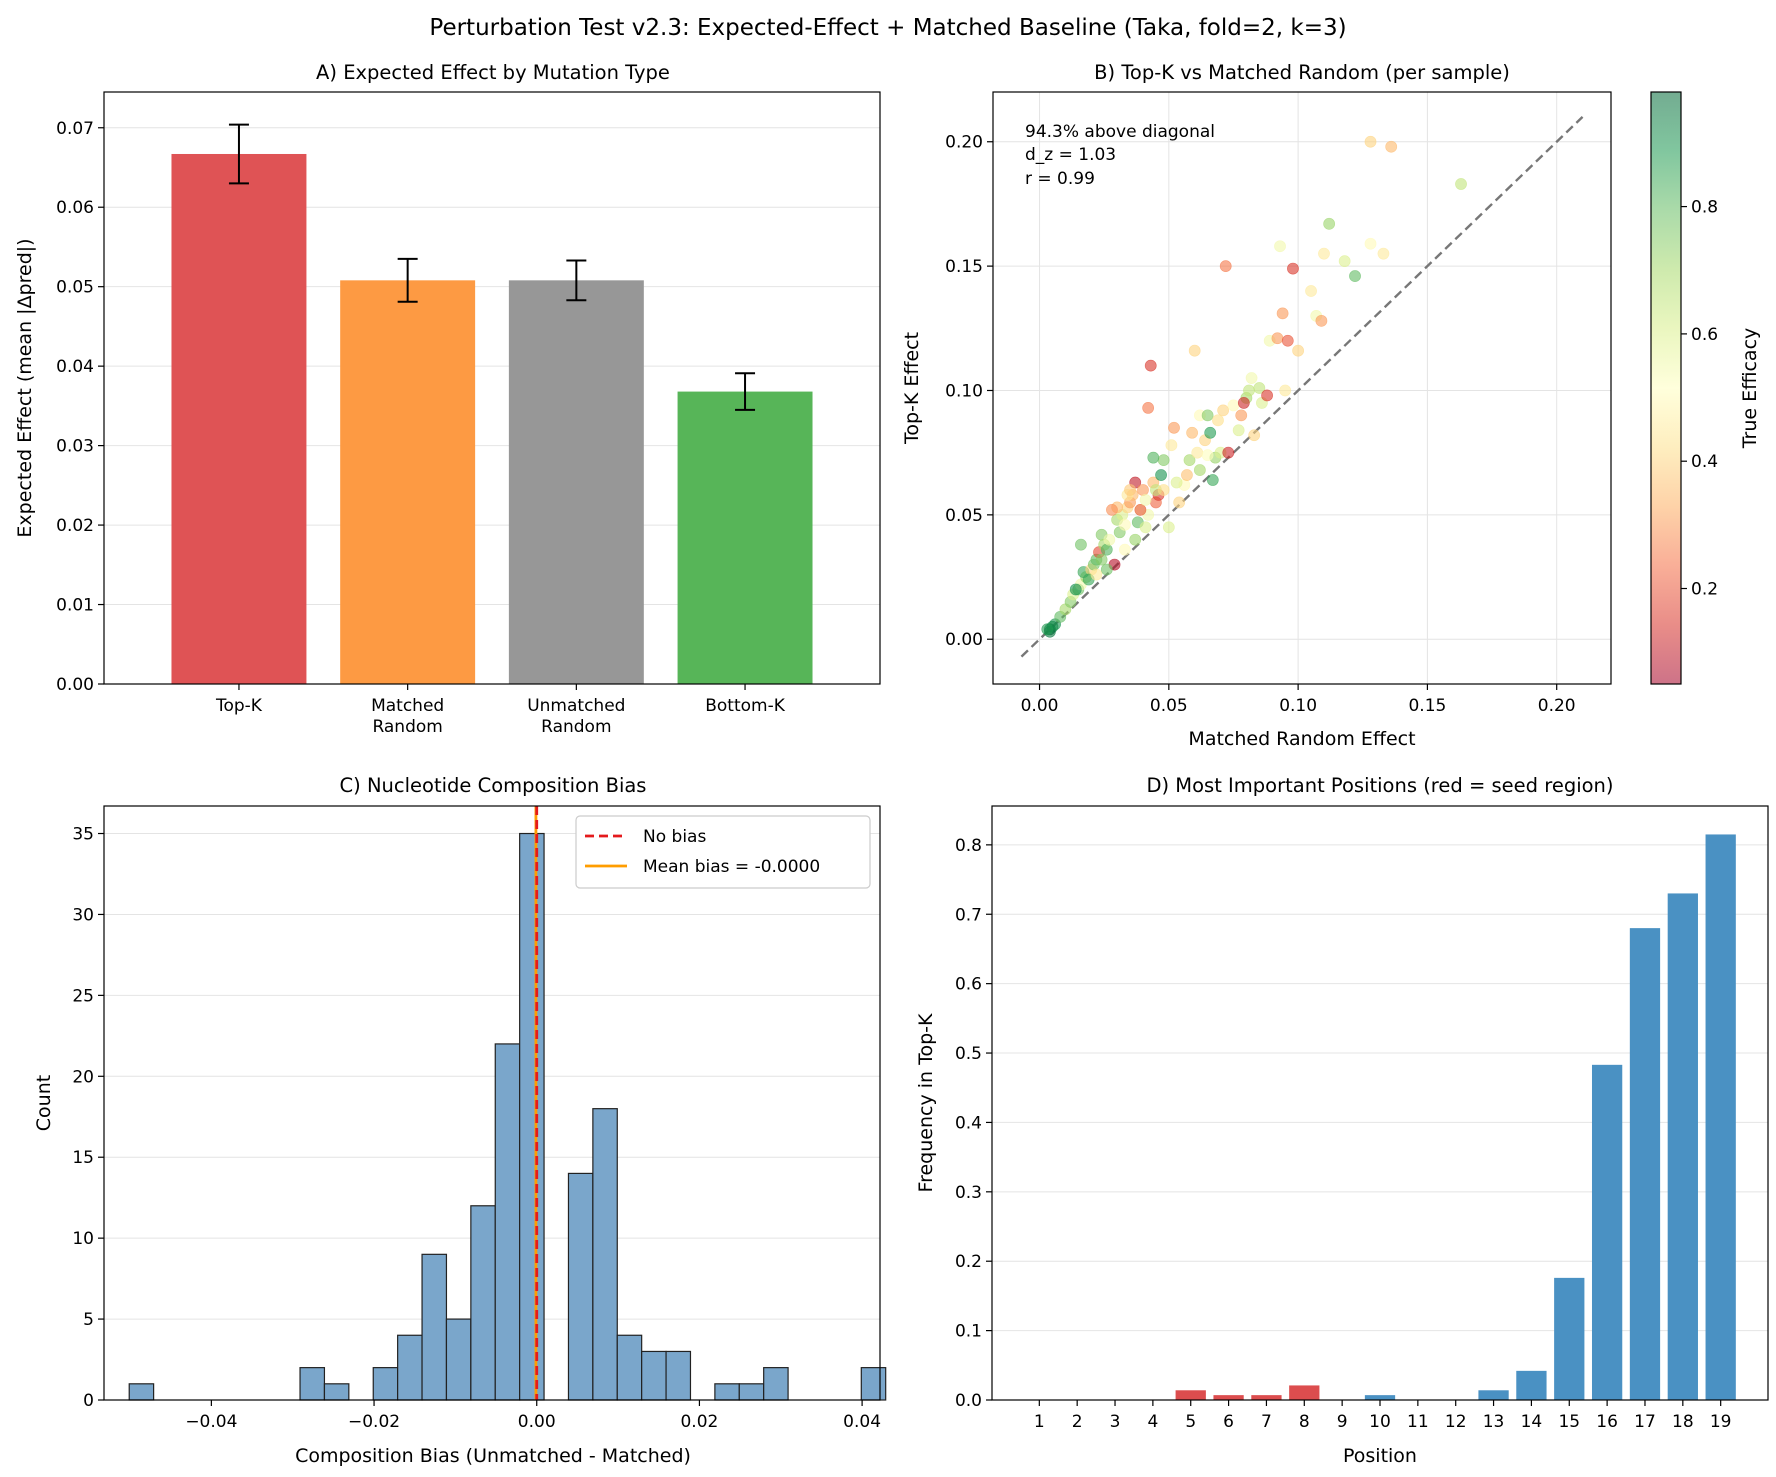 This screenshot has height=1477, width=1776. I want to click on panel-c-x-ticks: −0.04 −0.02 0.00 0.02 0.04, so click(533, 1416).